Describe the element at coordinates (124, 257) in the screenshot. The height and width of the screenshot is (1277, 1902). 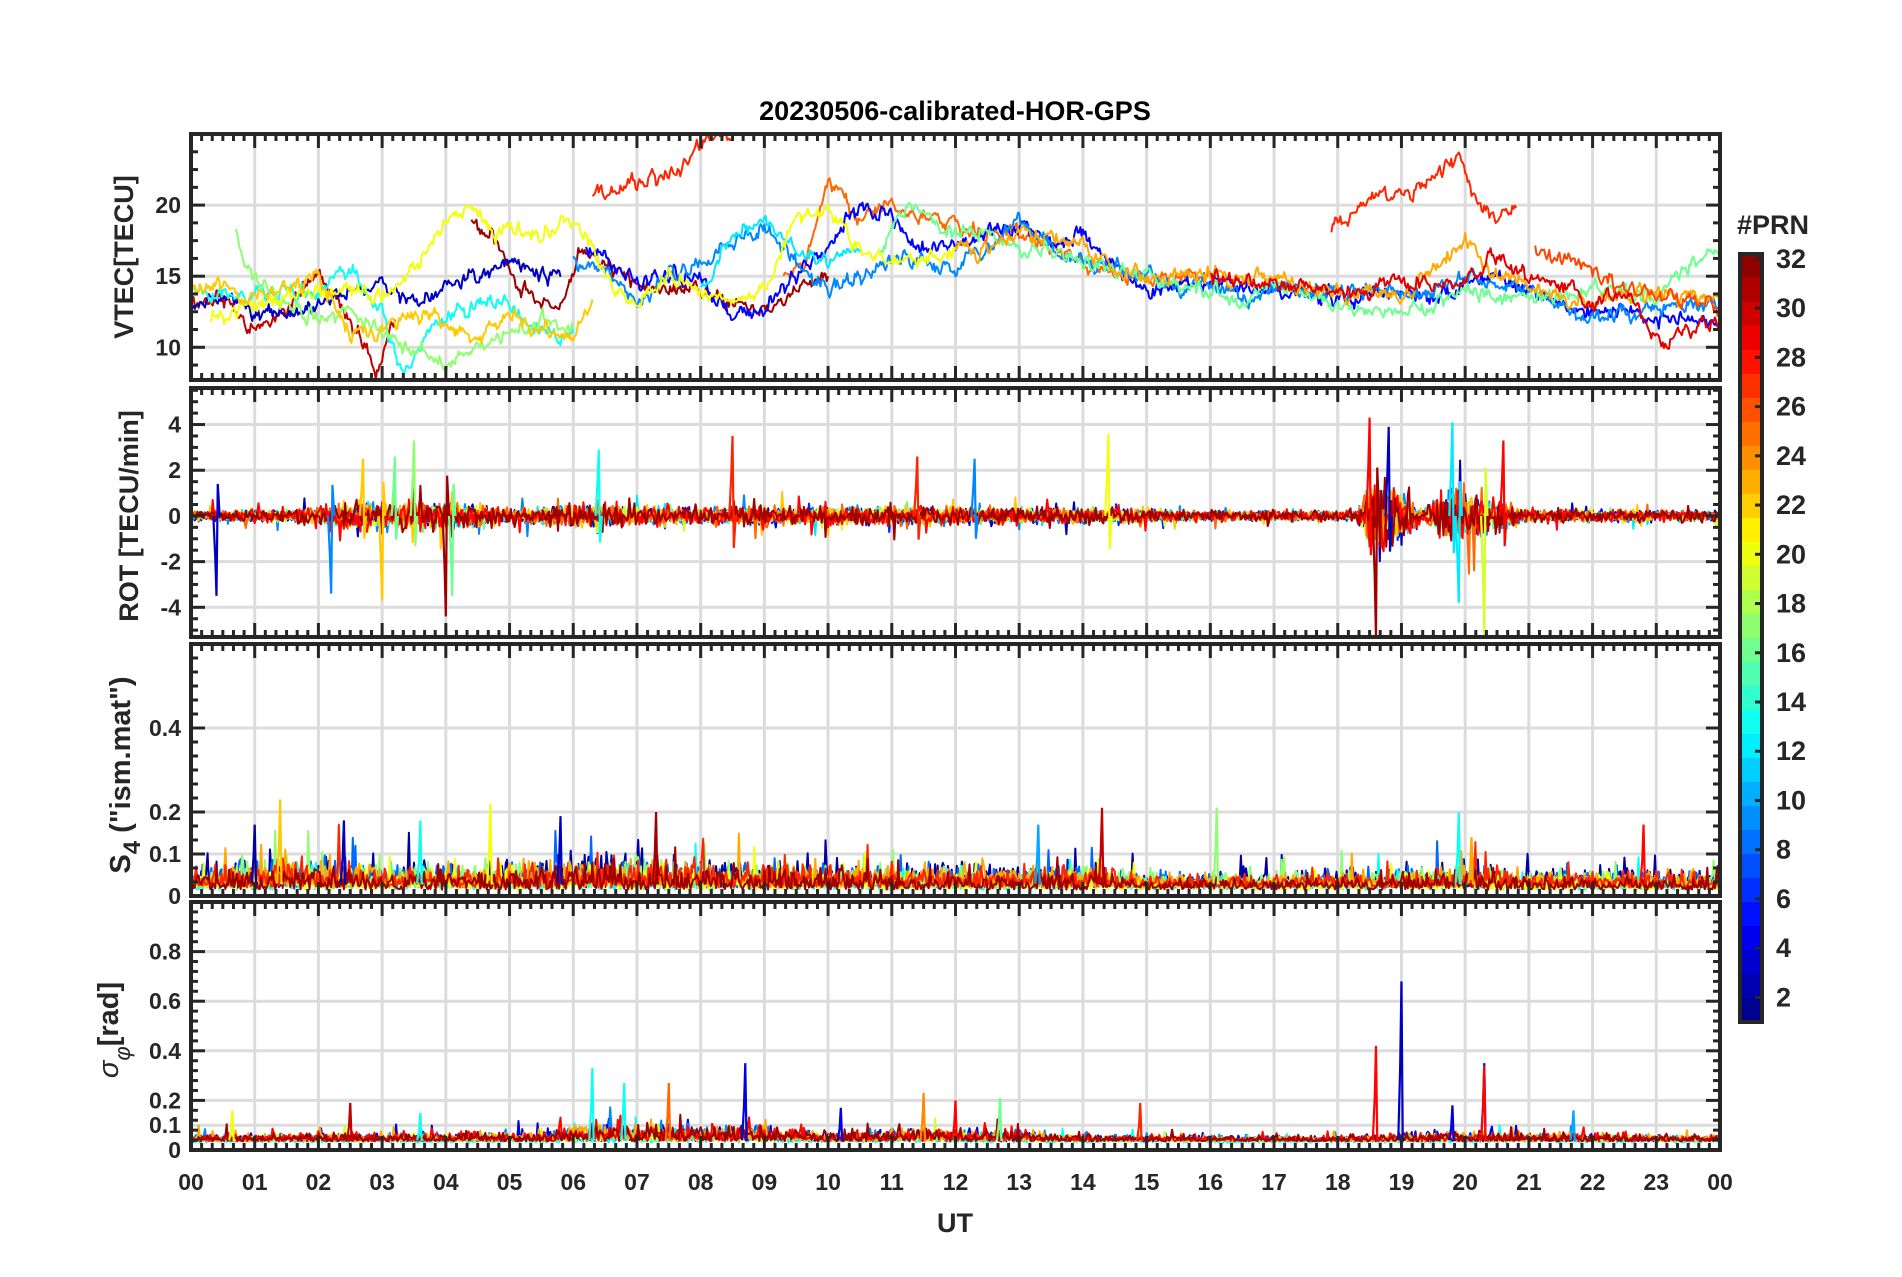
I see `vtec-ylabel: VTEC[TECU]` at that location.